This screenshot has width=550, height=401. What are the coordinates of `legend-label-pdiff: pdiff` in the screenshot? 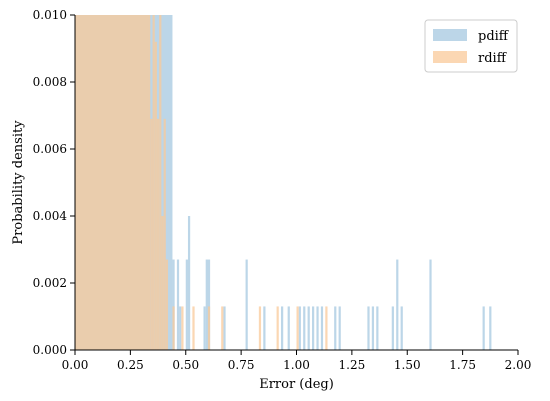 It's located at (494, 36).